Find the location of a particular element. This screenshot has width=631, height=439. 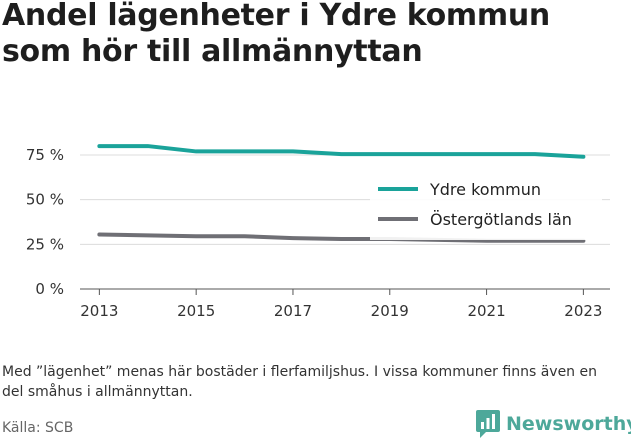

legend-label: Ydre kommun is located at coordinates (485, 189).